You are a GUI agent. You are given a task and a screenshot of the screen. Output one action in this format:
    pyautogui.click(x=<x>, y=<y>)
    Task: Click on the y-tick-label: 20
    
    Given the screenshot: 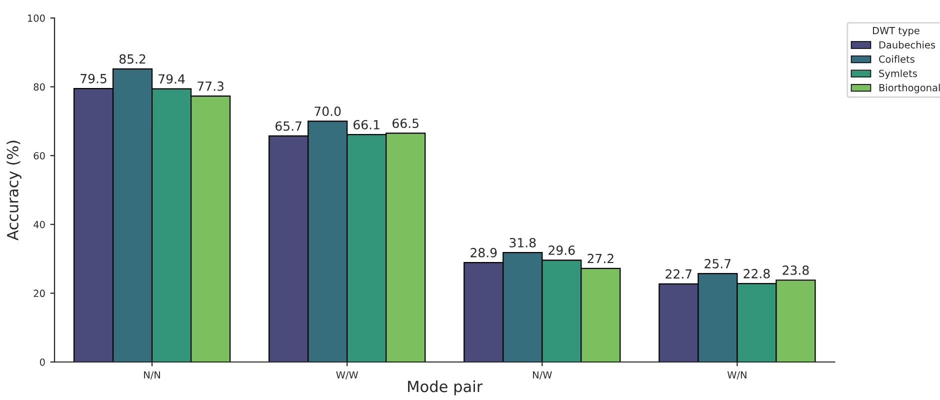 What is the action you would take?
    pyautogui.click(x=39, y=294)
    